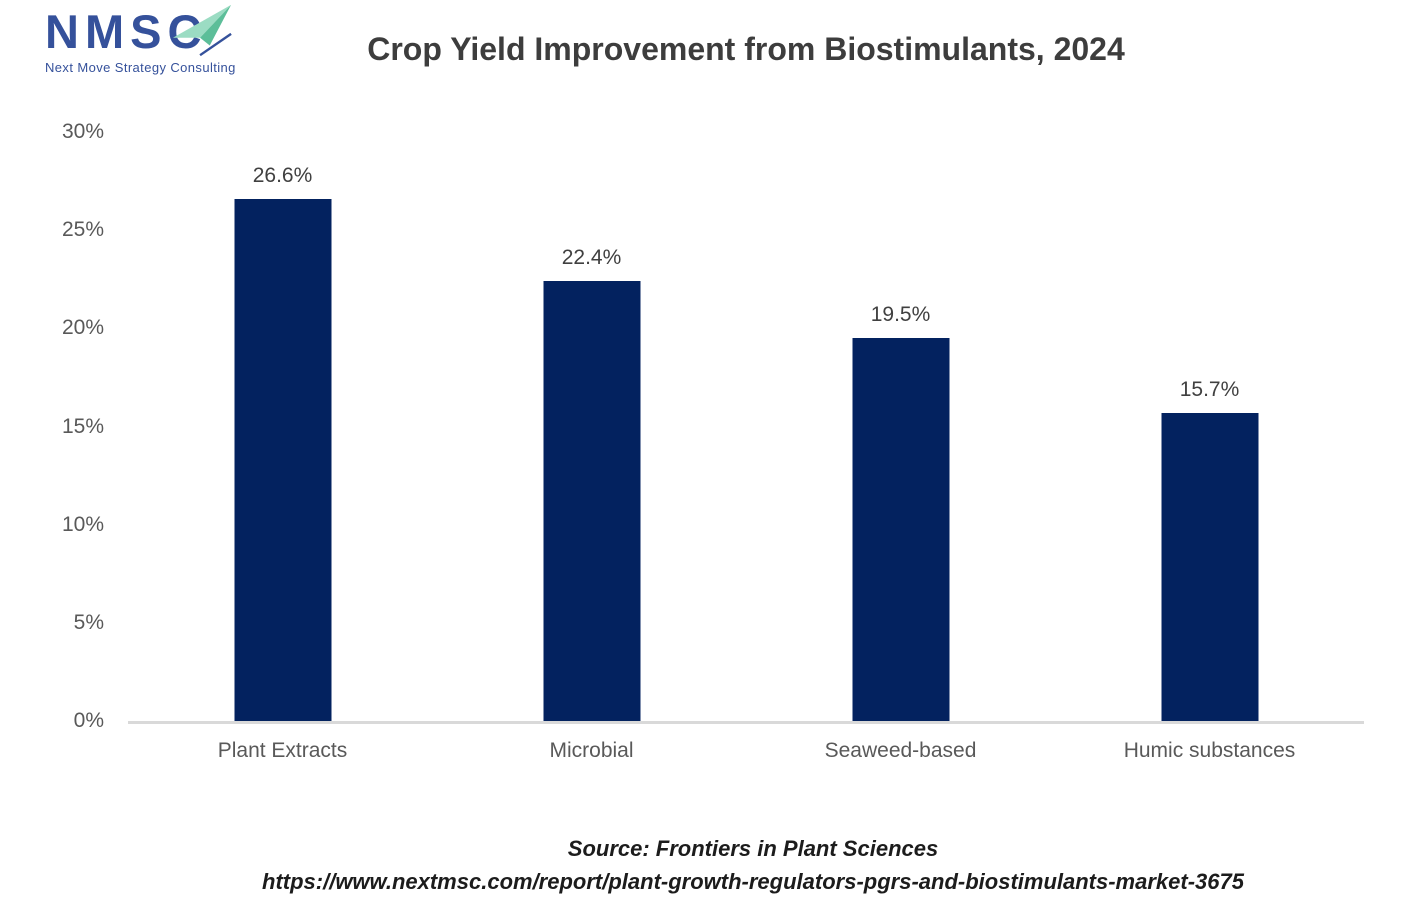 The width and height of the screenshot is (1426, 909). What do you see at coordinates (282, 175) in the screenshot?
I see `bar-value-label: 26.6%` at bounding box center [282, 175].